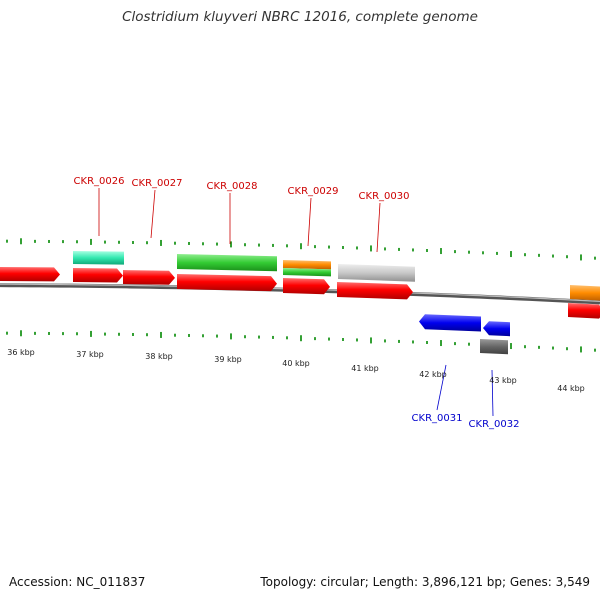 This screenshot has width=600, height=600. I want to click on accession-text: Accession: NC_011837, so click(77, 582).